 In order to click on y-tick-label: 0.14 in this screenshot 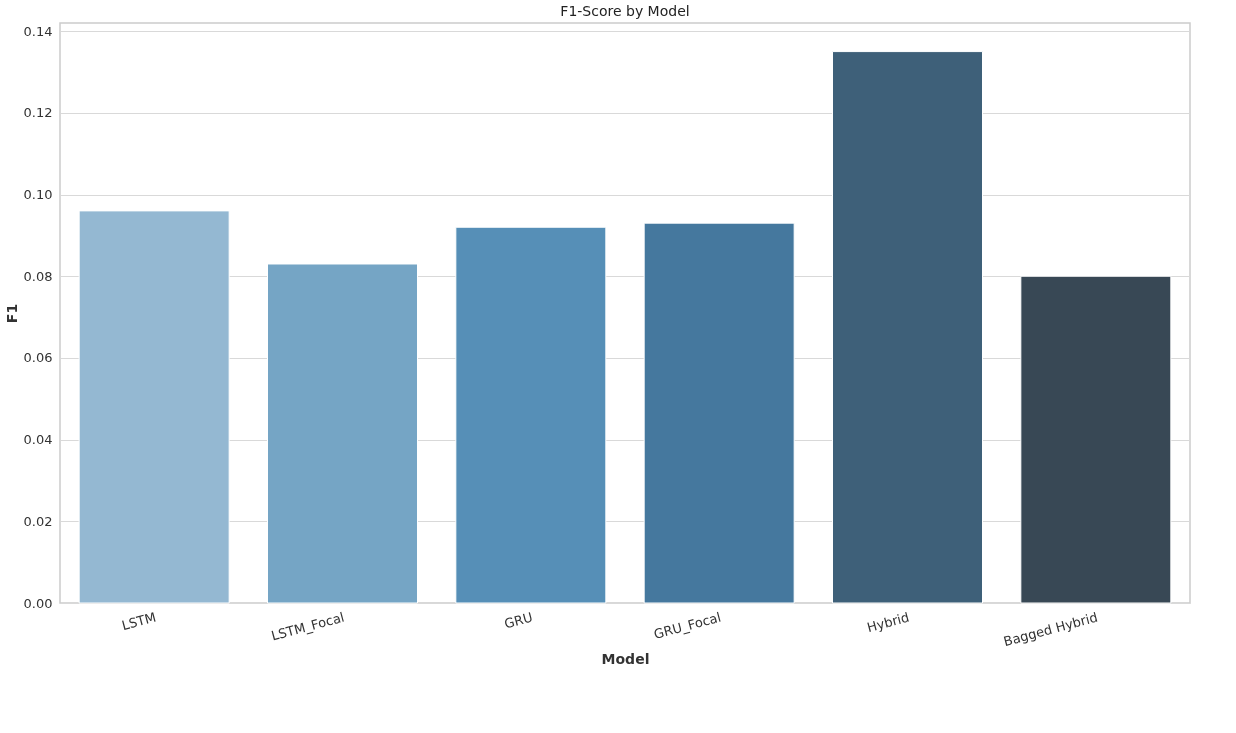, I will do `click(38, 31)`.